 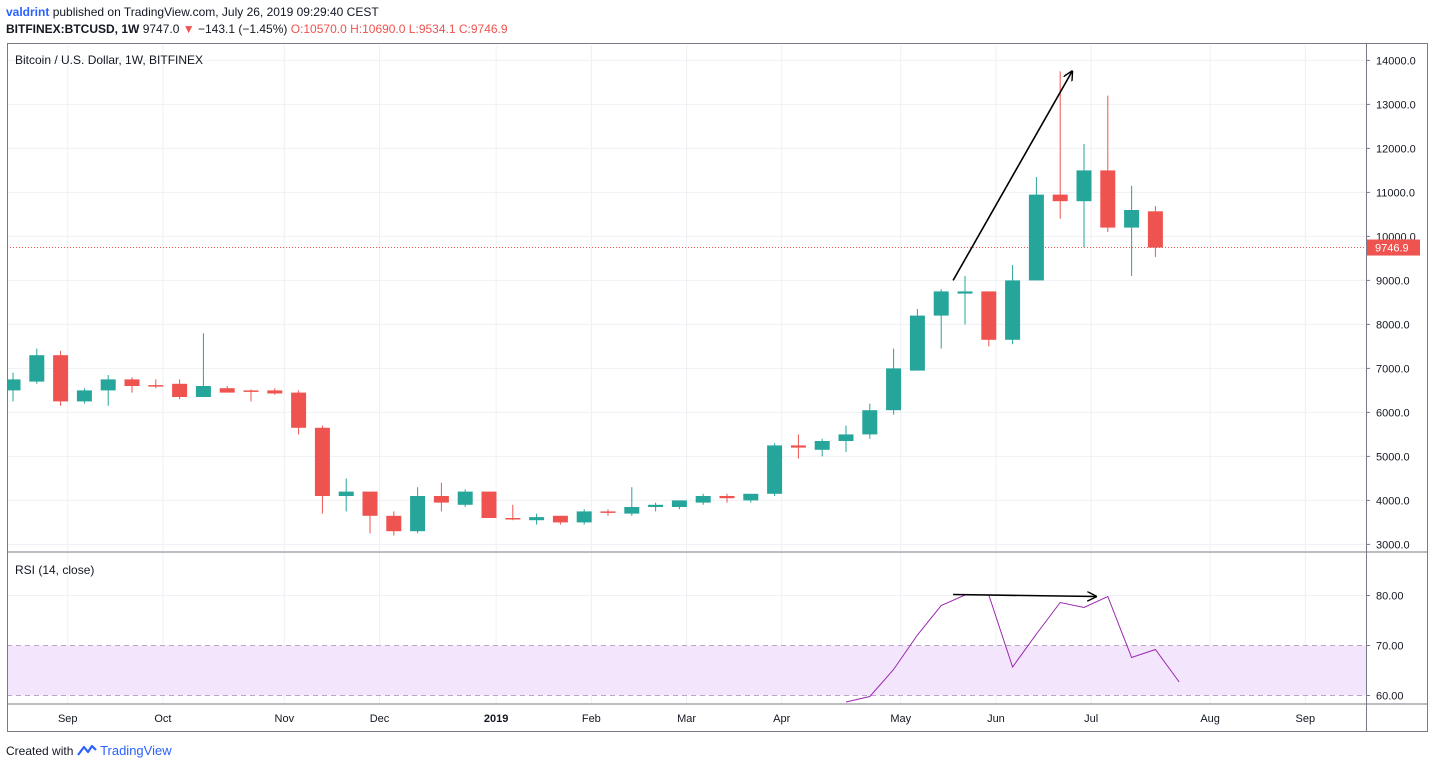 What do you see at coordinates (162, 719) in the screenshot?
I see `time-tick-label: Oct` at bounding box center [162, 719].